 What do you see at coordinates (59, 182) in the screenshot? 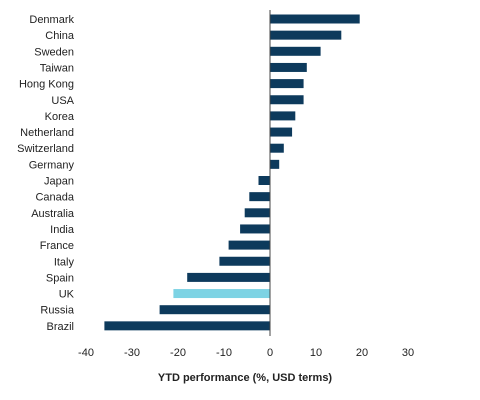
I see `category-label: Japan` at bounding box center [59, 182].